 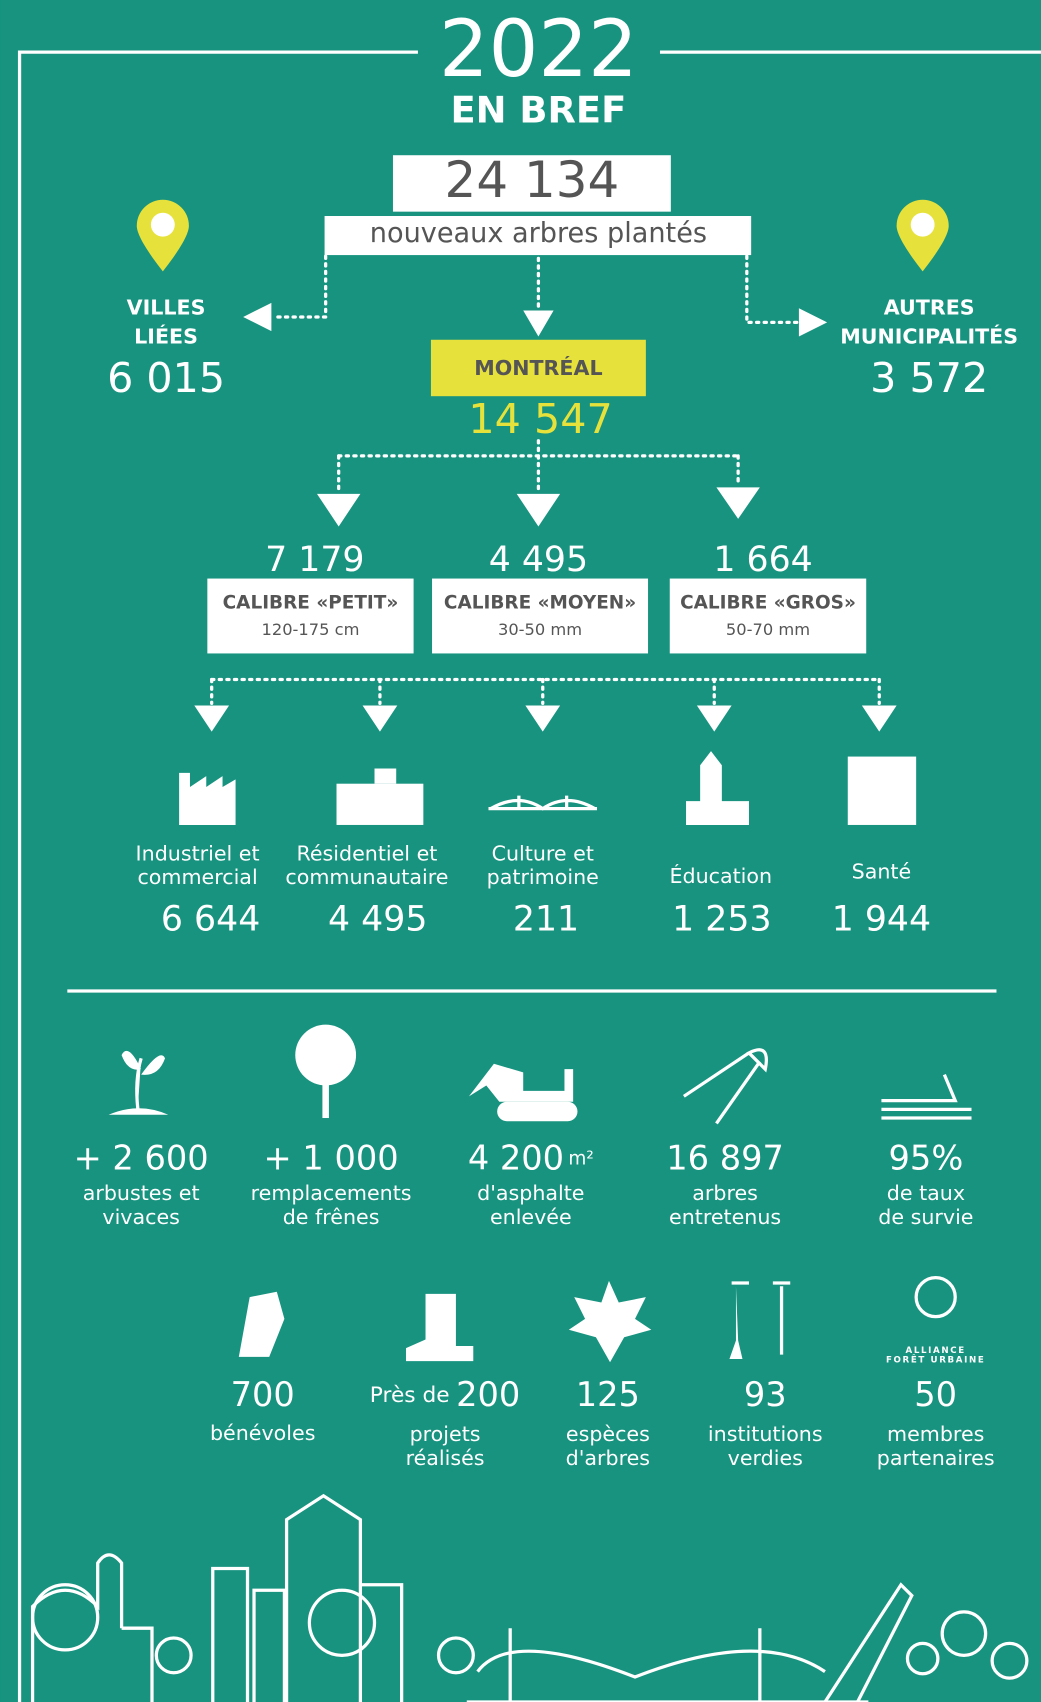 I want to click on logo-text: ALLIANCE, so click(x=936, y=1351).